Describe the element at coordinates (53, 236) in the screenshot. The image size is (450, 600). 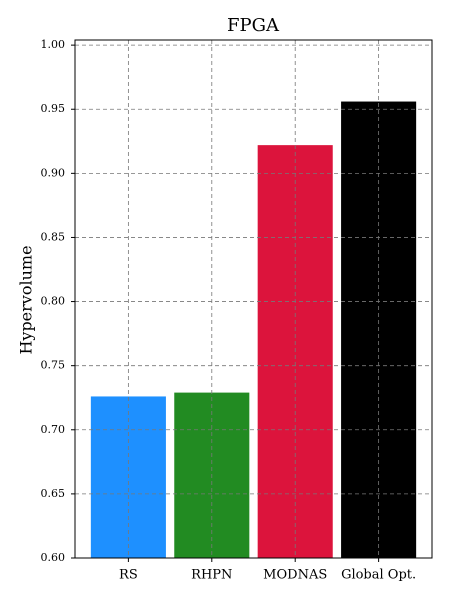
I see `y-tick-label: 0.85` at that location.